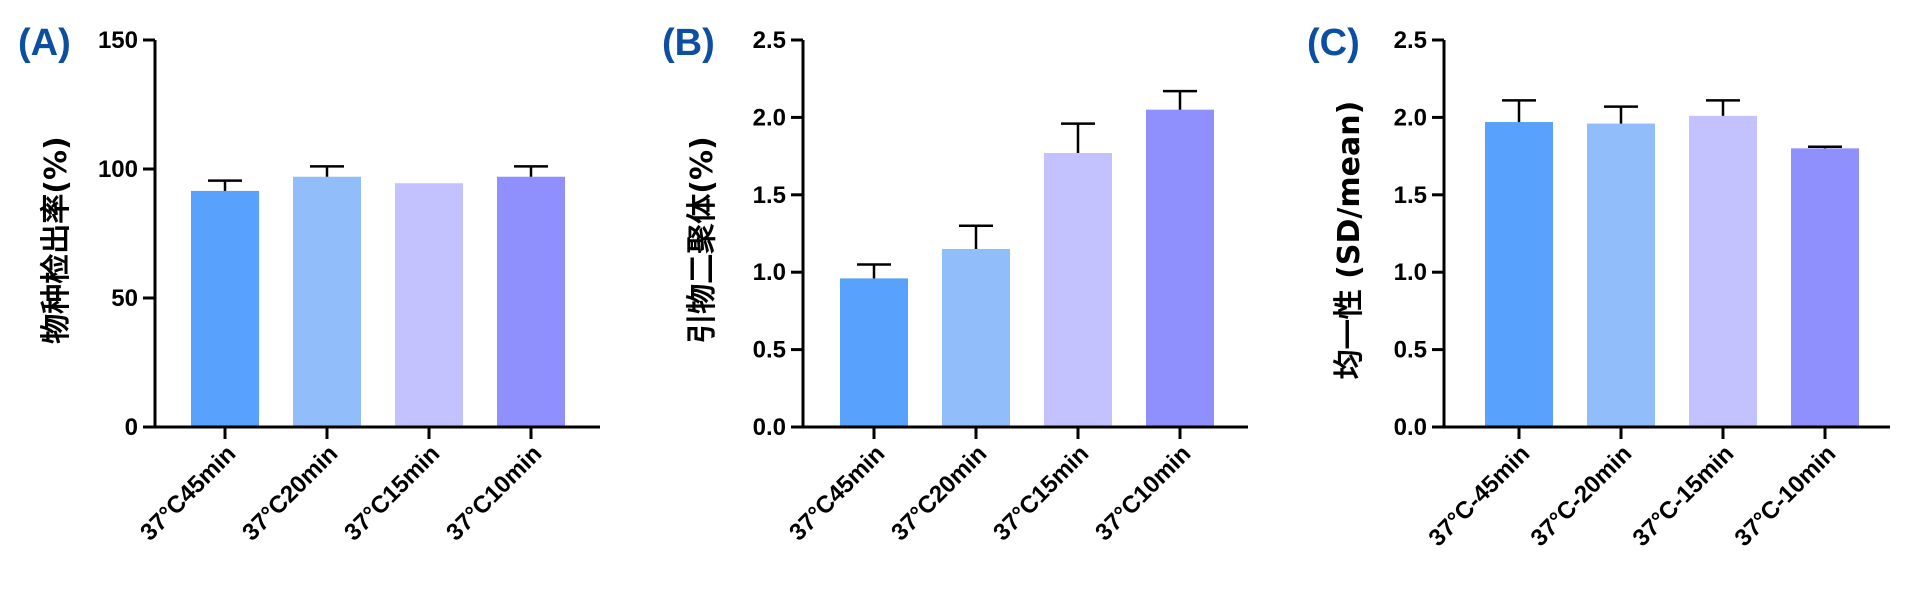 The width and height of the screenshot is (1920, 602). I want to click on y-tick-label-c-0: 0.0, so click(1410, 427).